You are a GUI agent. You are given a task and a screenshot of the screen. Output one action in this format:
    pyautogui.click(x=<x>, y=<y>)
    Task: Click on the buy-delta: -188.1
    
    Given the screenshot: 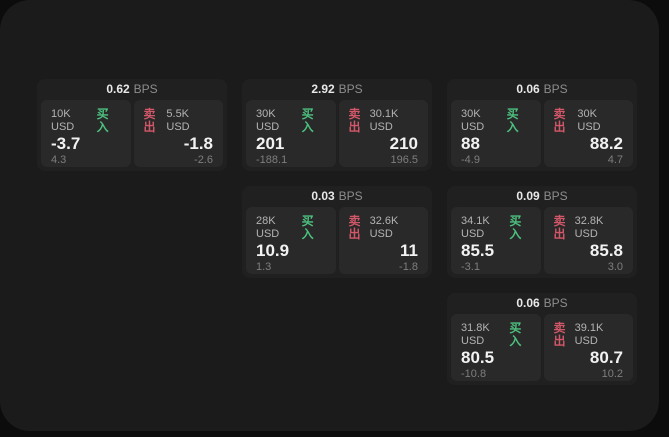 What is the action you would take?
    pyautogui.click(x=272, y=160)
    